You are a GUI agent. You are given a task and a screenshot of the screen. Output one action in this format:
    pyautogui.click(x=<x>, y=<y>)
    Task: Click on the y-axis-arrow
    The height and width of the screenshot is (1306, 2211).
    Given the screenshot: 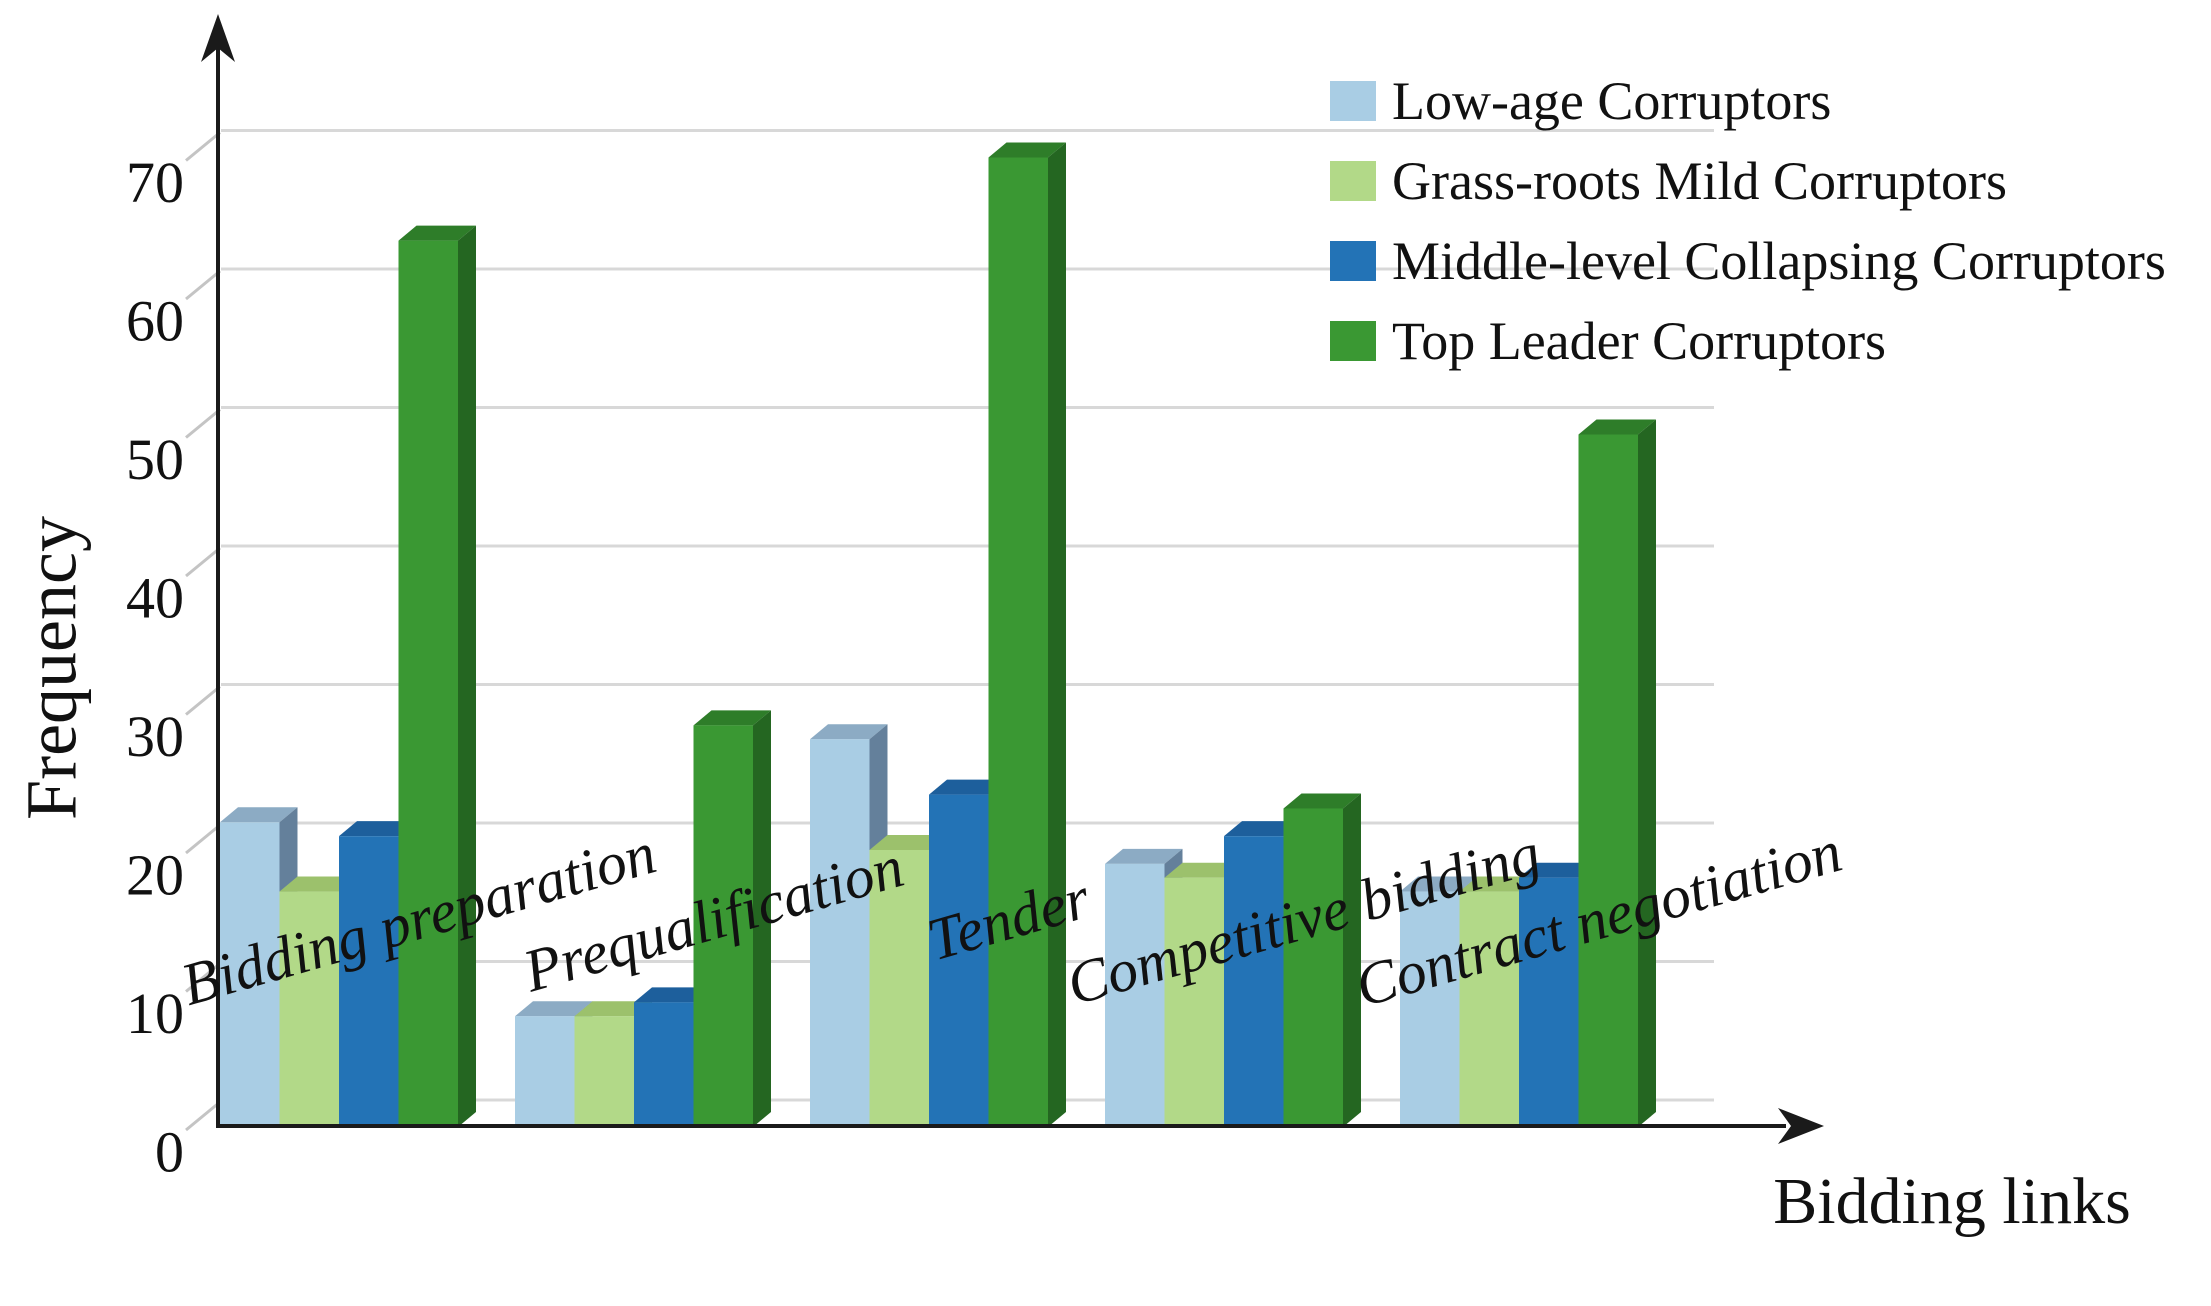 What is the action you would take?
    pyautogui.click(x=218, y=38)
    